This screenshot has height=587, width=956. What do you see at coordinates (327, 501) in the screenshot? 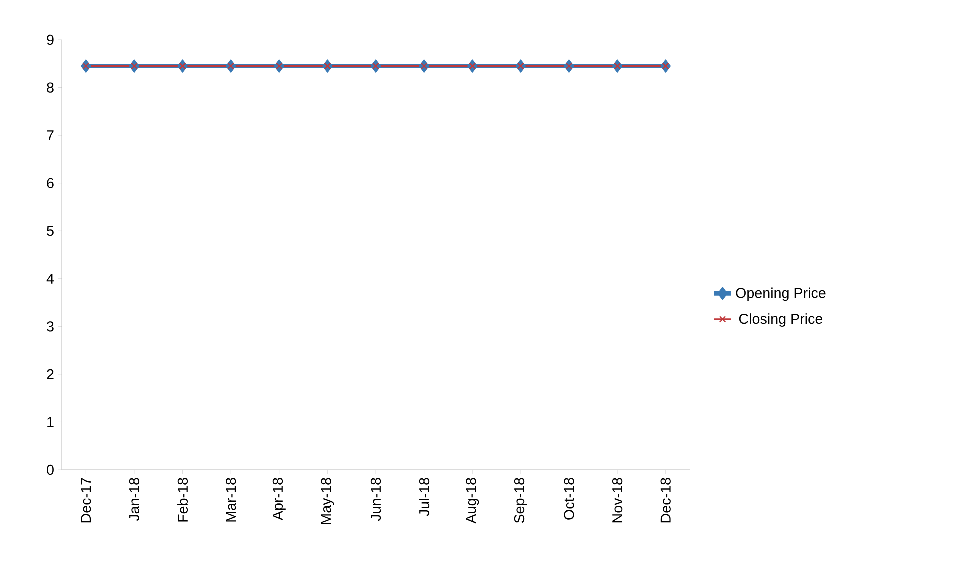
I see `x-tick-label: May-18` at bounding box center [327, 501].